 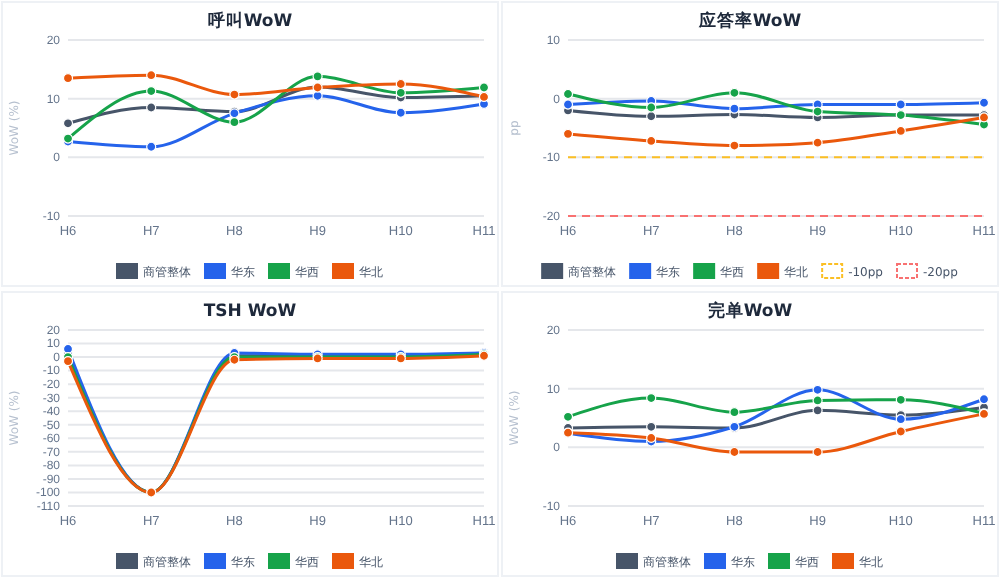 What do you see at coordinates (250, 312) in the screenshot?
I see `chart-title: TSH WoW` at bounding box center [250, 312].